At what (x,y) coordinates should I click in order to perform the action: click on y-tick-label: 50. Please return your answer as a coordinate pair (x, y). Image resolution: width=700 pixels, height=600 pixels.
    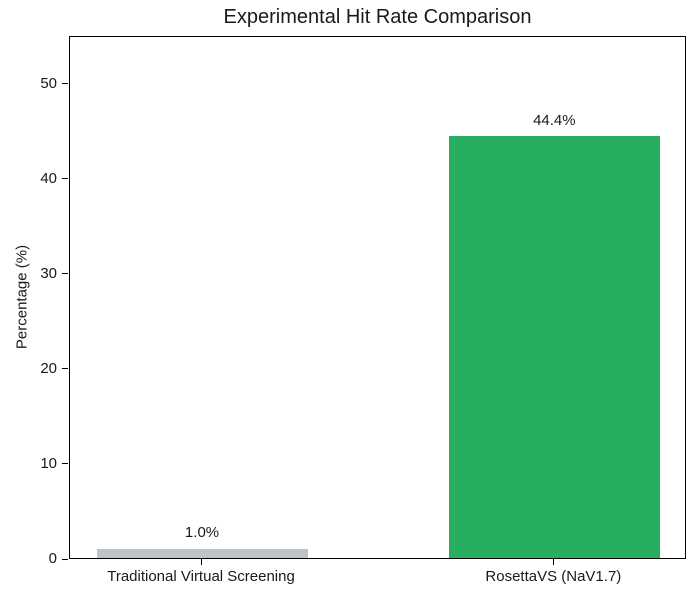
    Looking at the image, I should click on (48, 83).